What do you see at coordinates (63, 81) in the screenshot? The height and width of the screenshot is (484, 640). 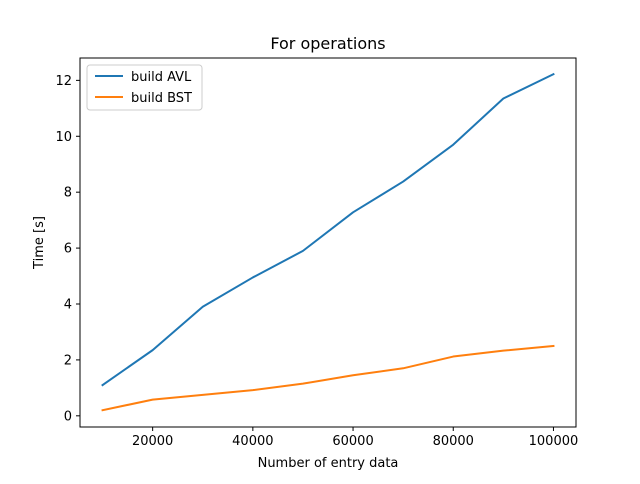 I see `y-tick-label: 12` at bounding box center [63, 81].